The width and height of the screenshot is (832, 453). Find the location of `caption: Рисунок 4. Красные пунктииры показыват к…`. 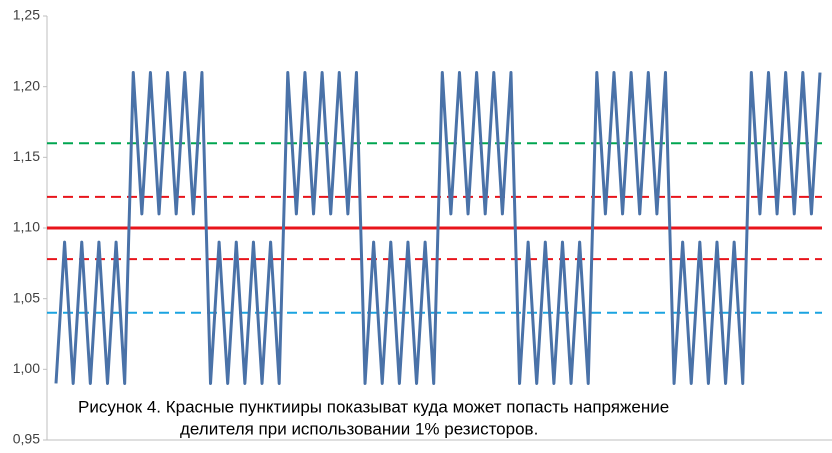

caption: Рисунок 4. Красные пунктииры показыват к… is located at coordinates (373, 406).